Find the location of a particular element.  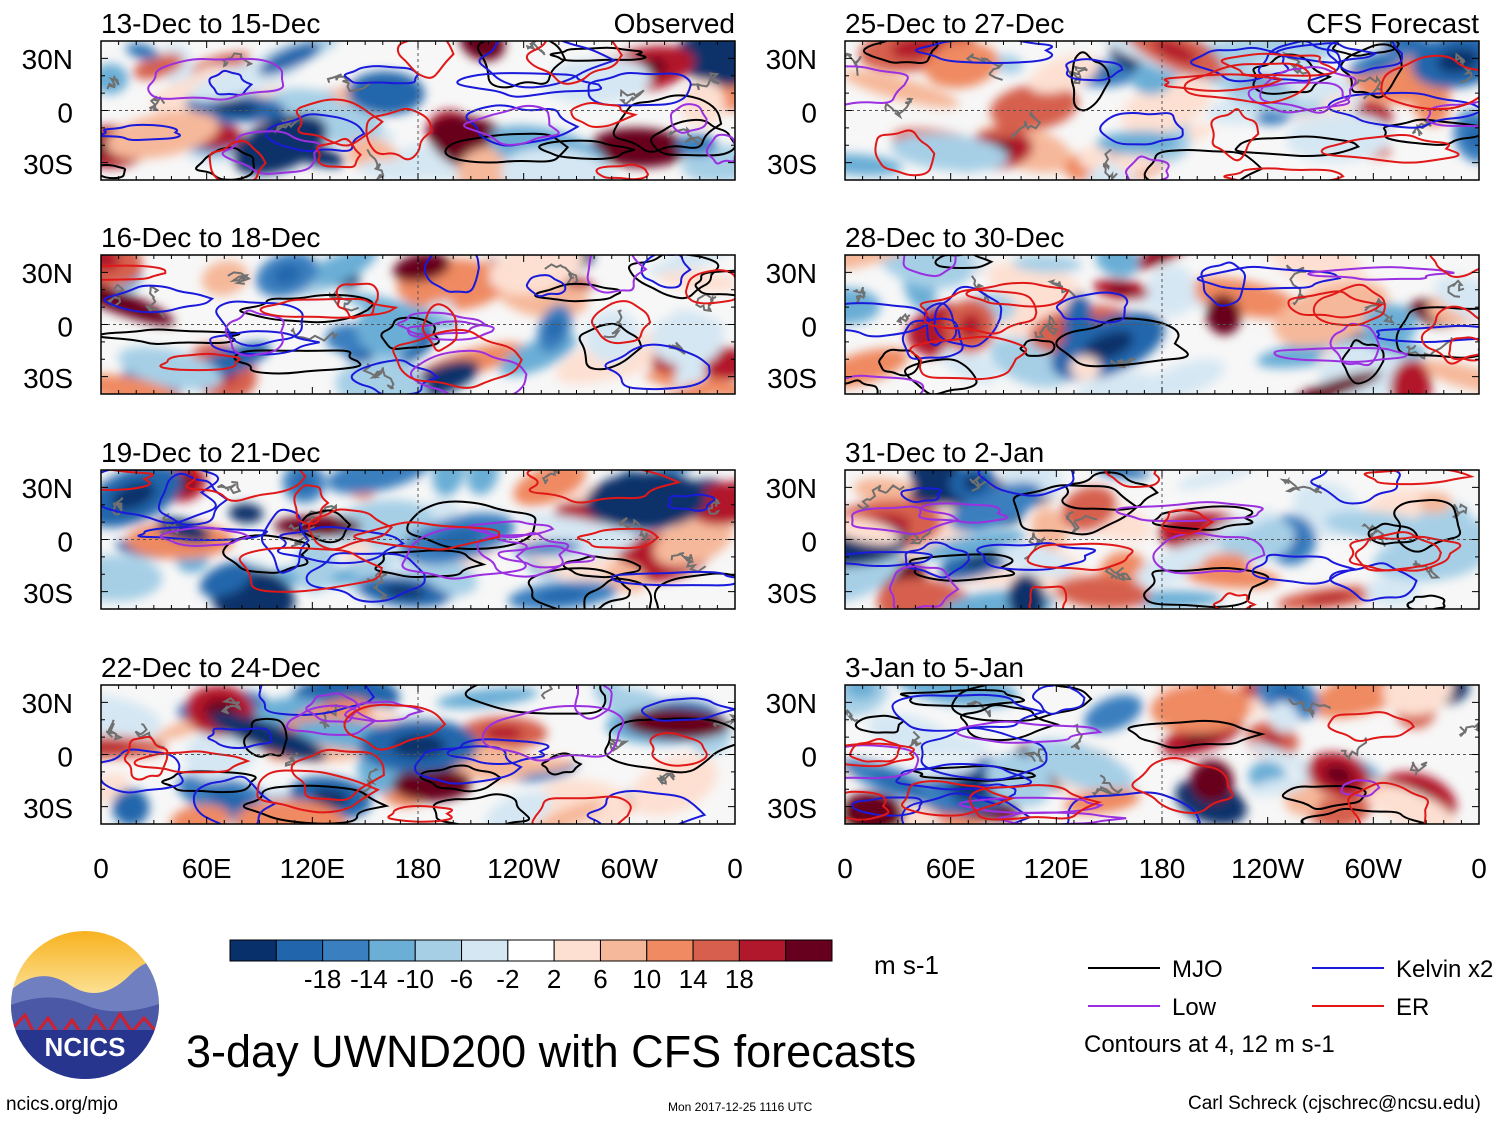

colorbar-tick-label: 6 is located at coordinates (600, 979).